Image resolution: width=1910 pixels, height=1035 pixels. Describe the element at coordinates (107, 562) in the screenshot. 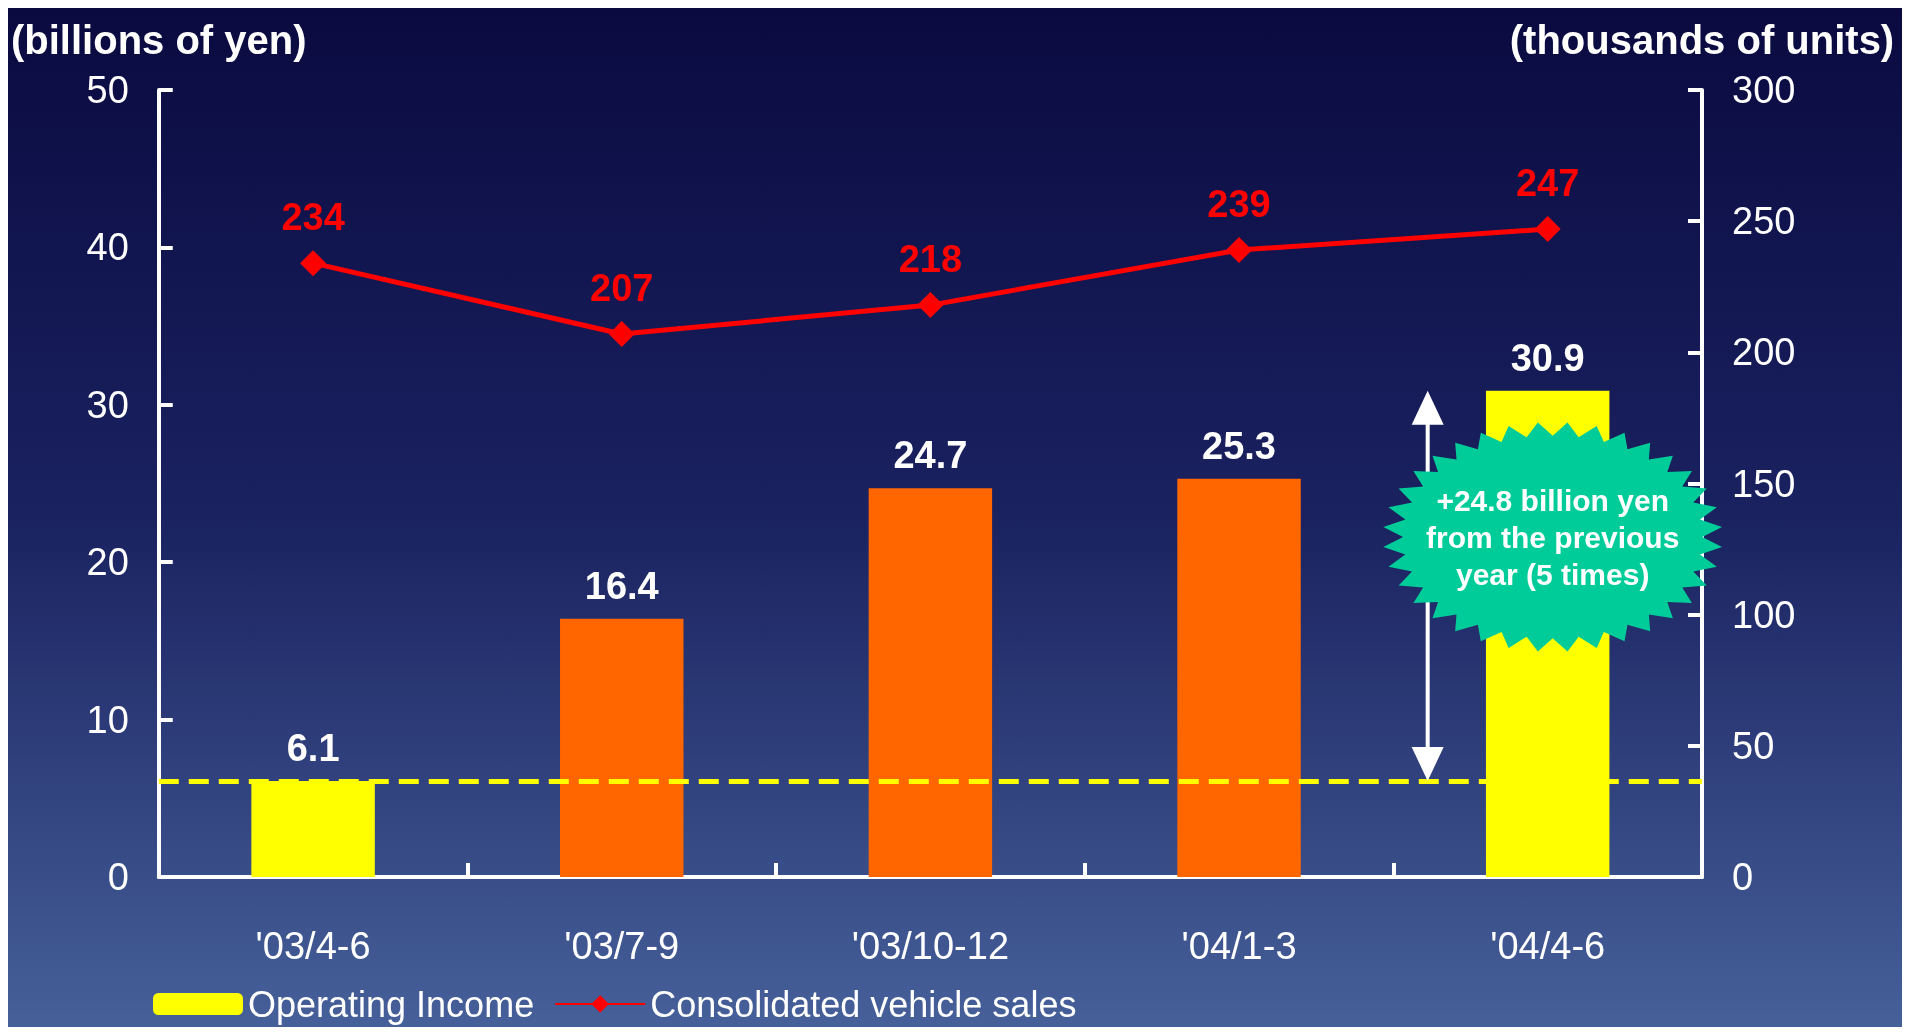

I see `y-tick-label: 20` at that location.